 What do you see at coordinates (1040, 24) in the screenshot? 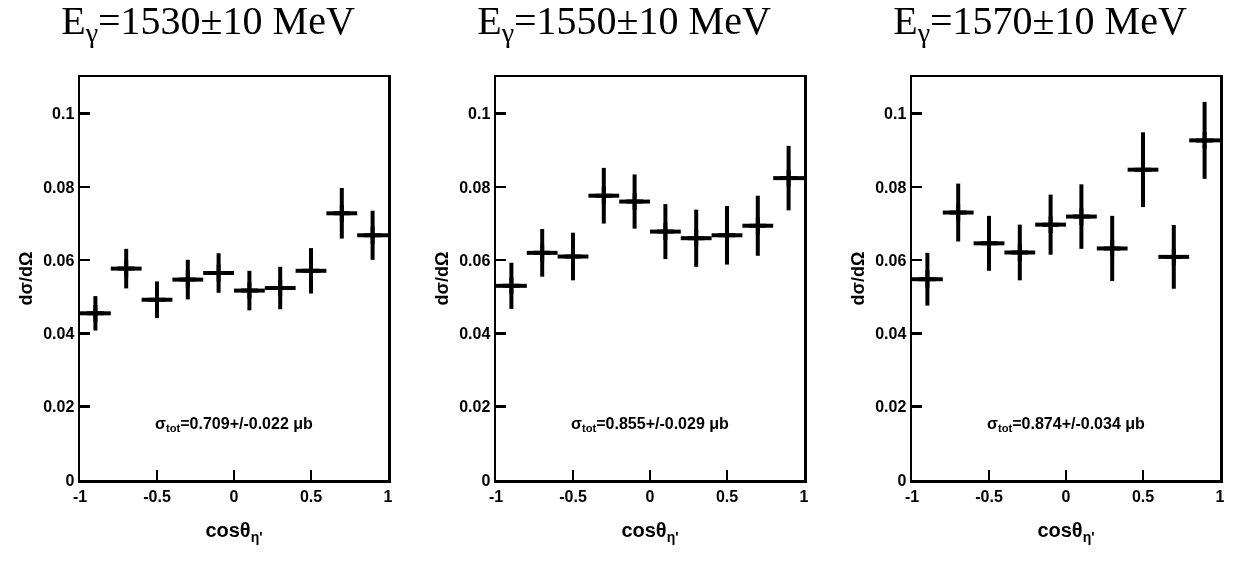
I see `chart-title: E$_{γ}$=1570±10 MeV` at bounding box center [1040, 24].